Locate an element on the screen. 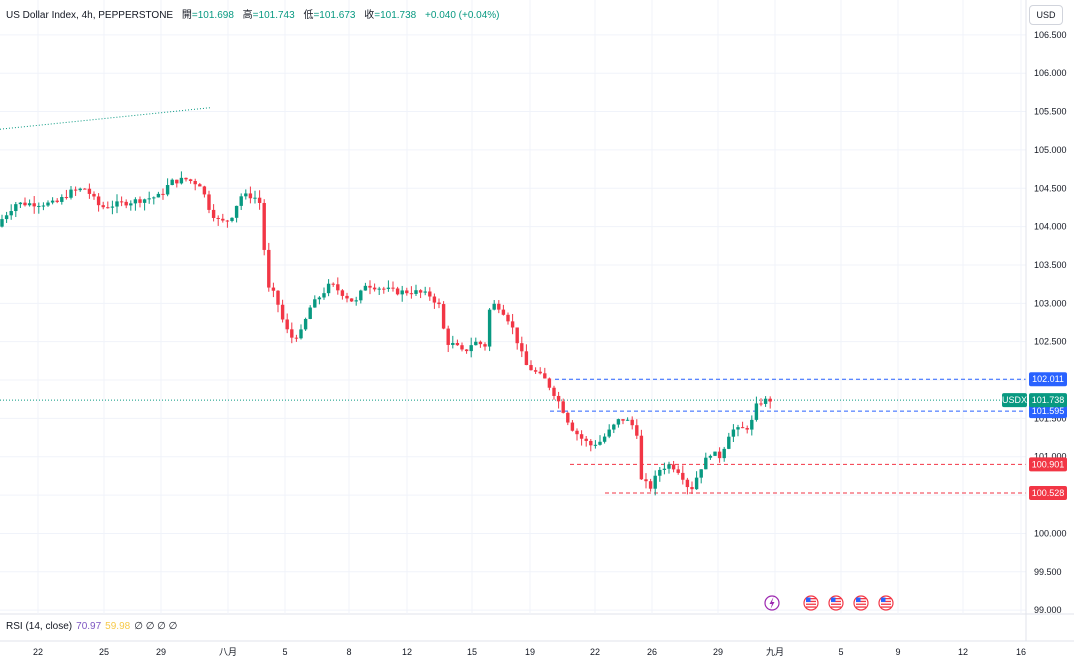 The height and width of the screenshot is (661, 1074). level-tag-bg is located at coordinates (1048, 492).